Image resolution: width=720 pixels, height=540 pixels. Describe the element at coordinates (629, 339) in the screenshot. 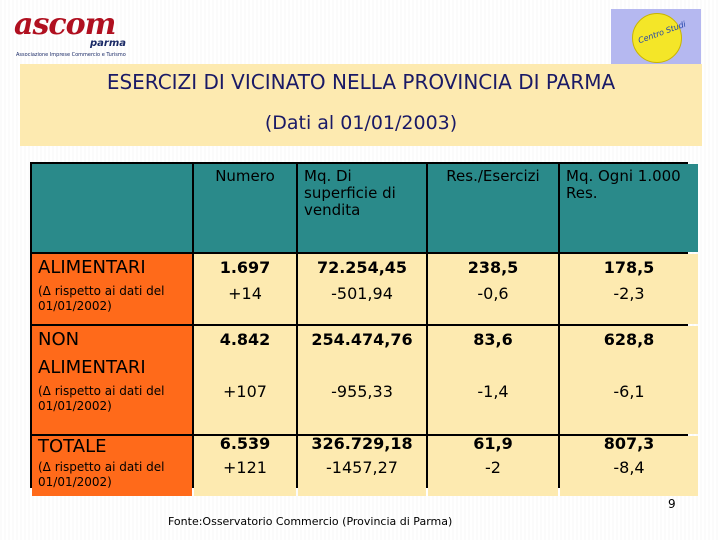

I see `cell-value: 628,8` at that location.